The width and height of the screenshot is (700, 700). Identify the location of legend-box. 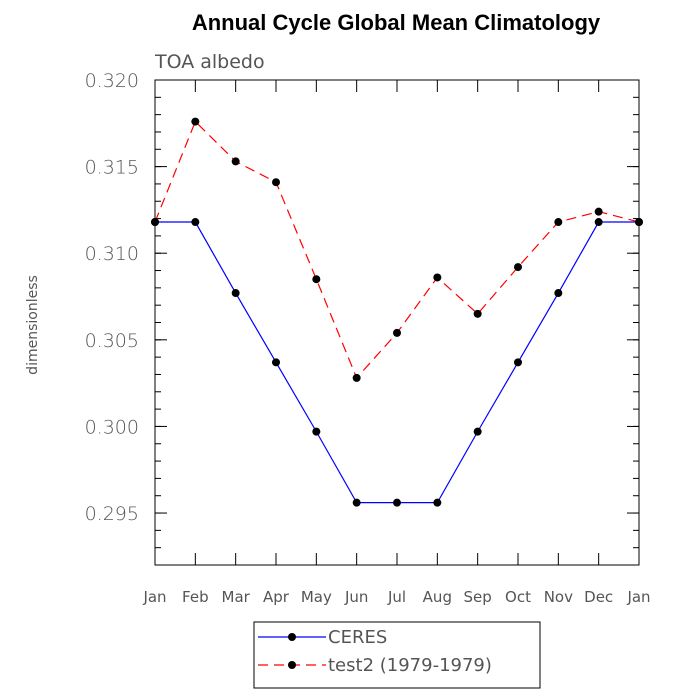
(397, 655).